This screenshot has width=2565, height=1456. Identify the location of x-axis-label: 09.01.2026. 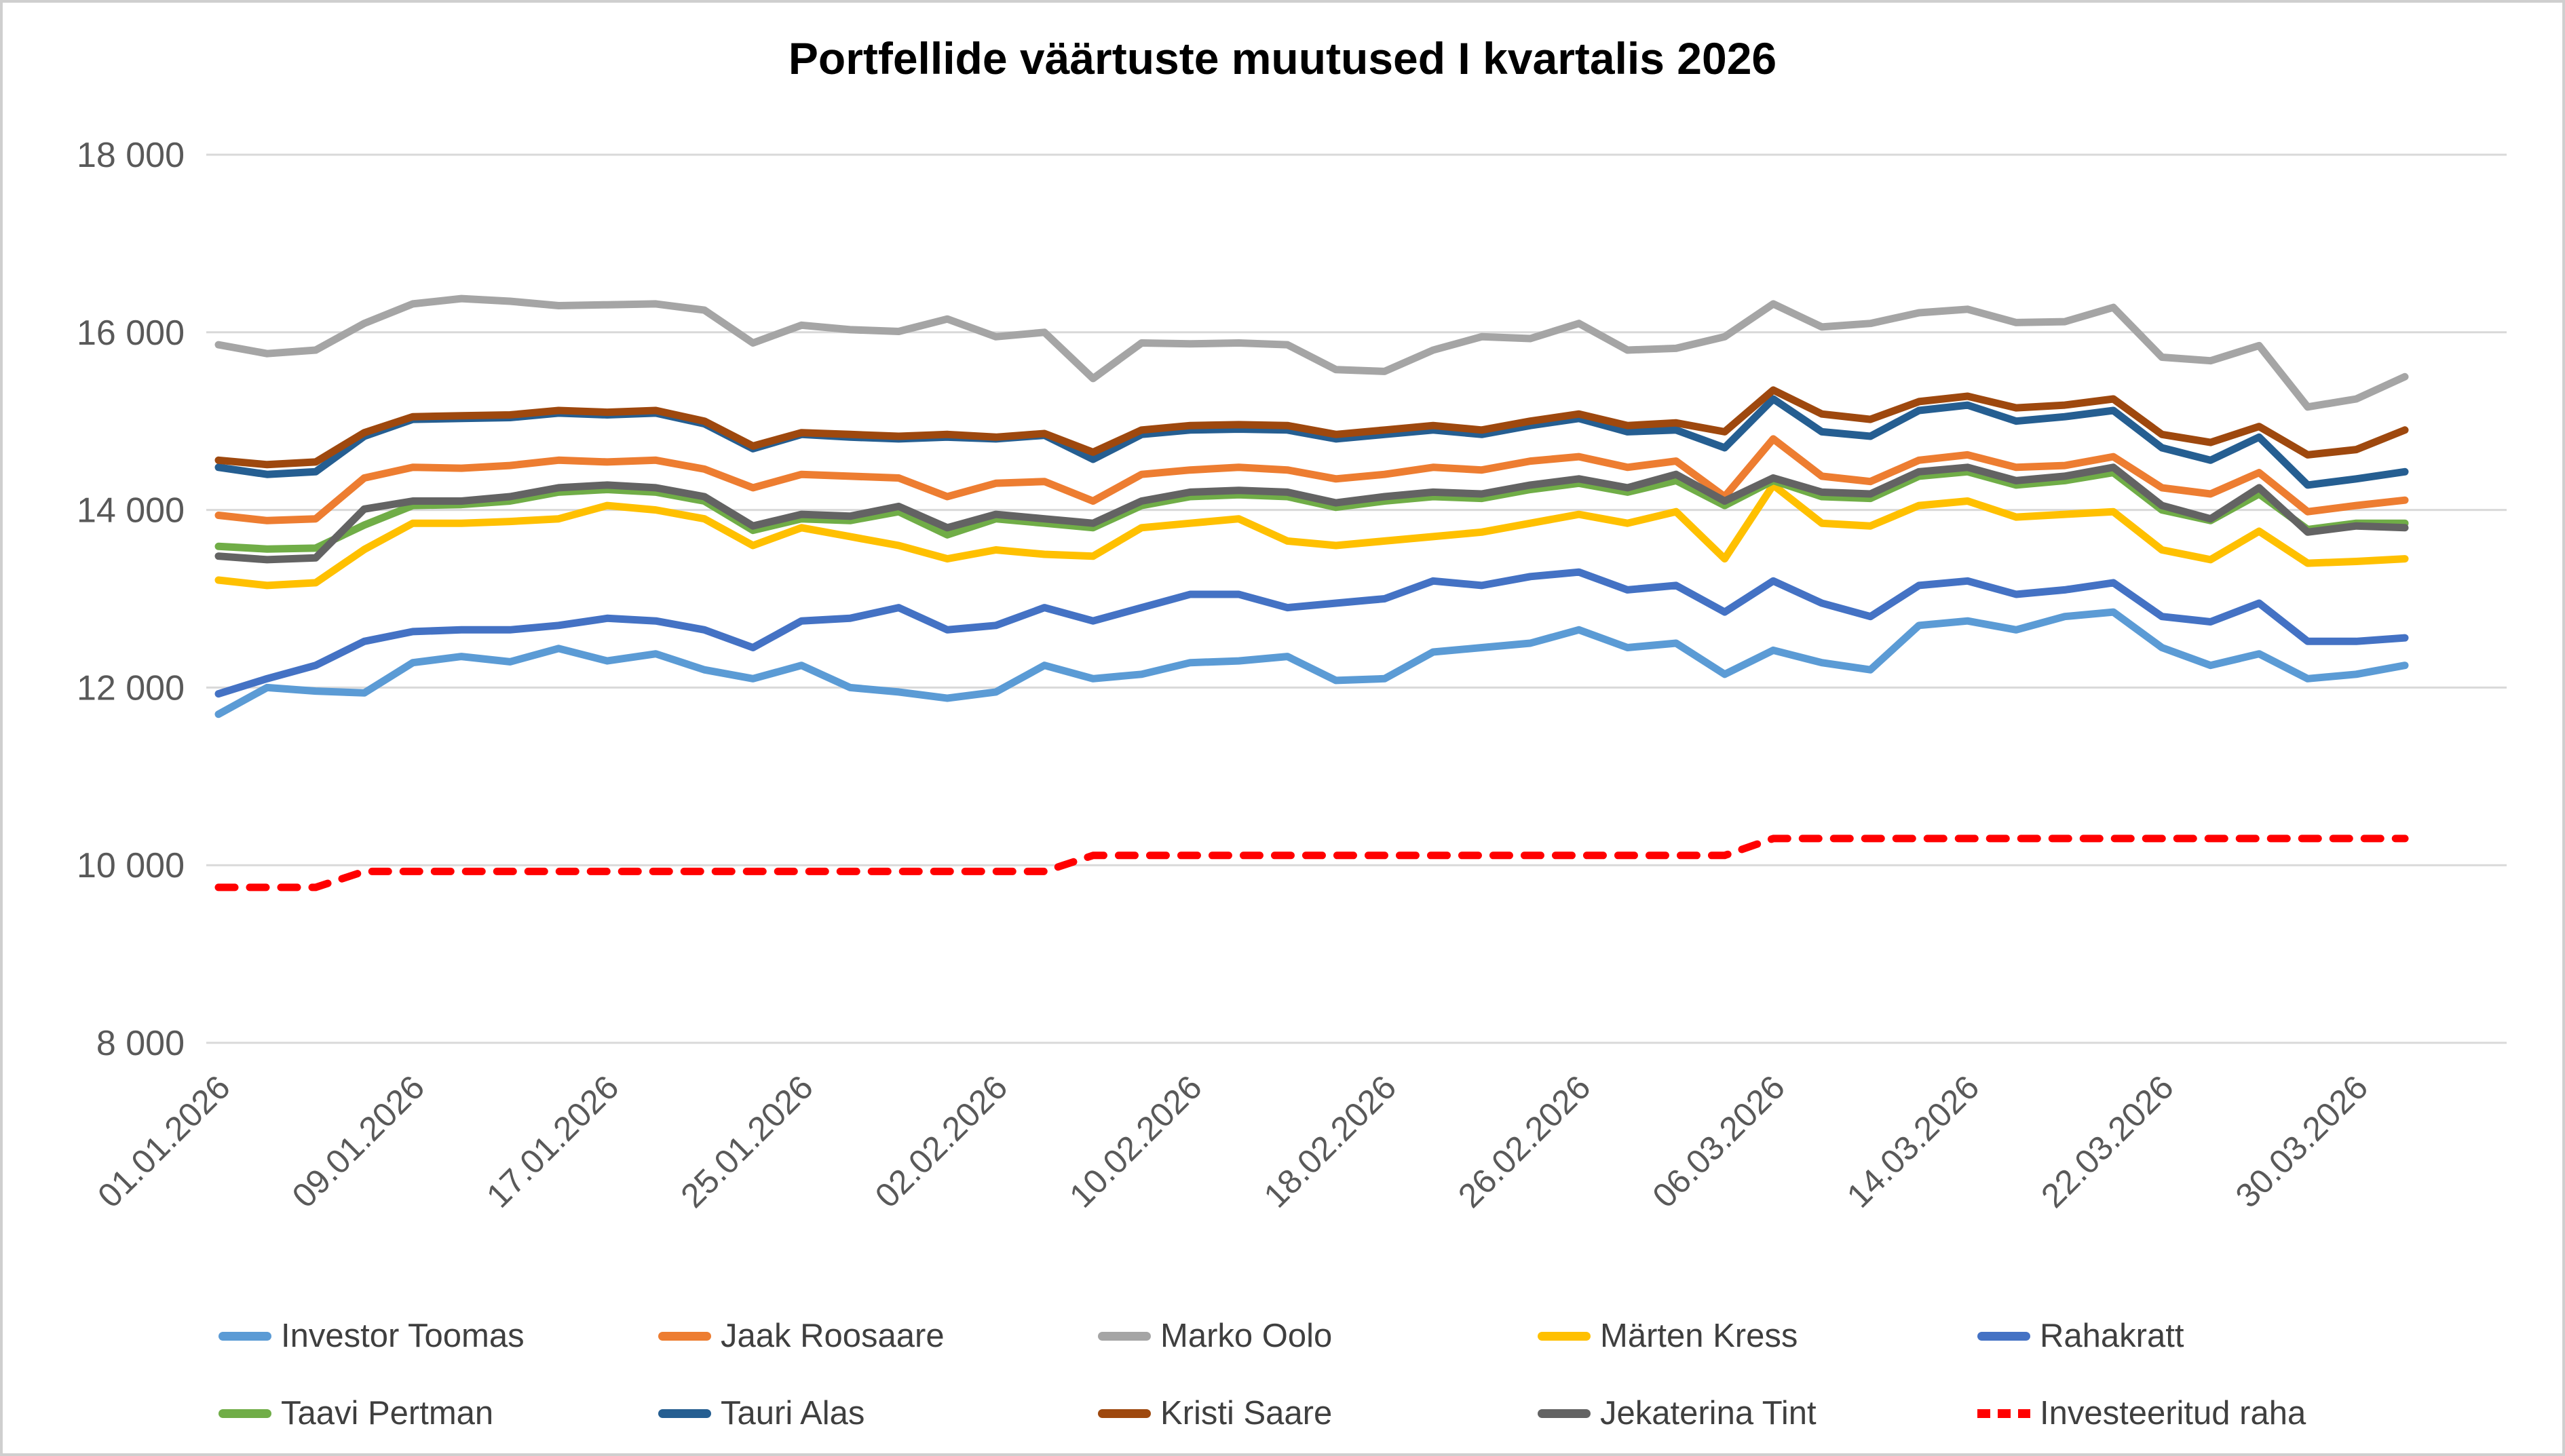
(358, 1141).